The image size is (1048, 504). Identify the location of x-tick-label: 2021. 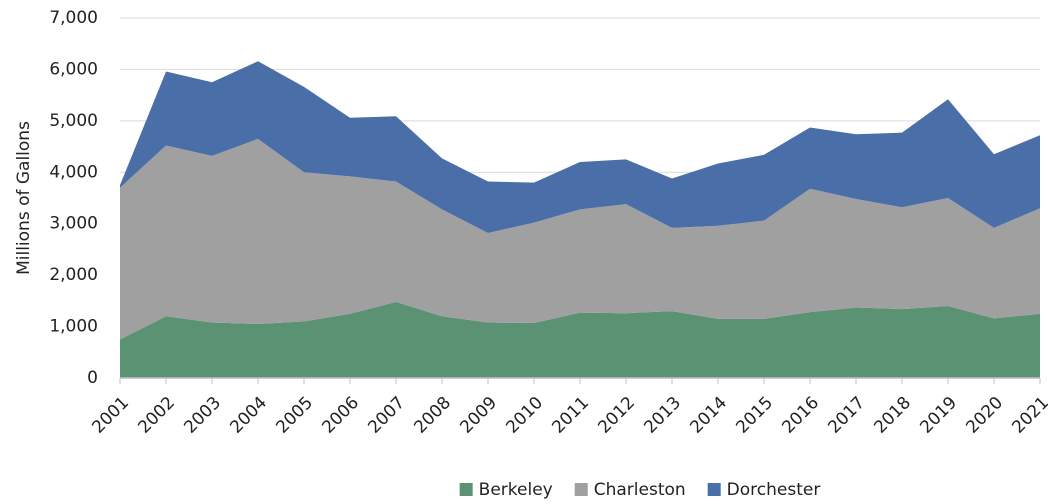
(1028, 415).